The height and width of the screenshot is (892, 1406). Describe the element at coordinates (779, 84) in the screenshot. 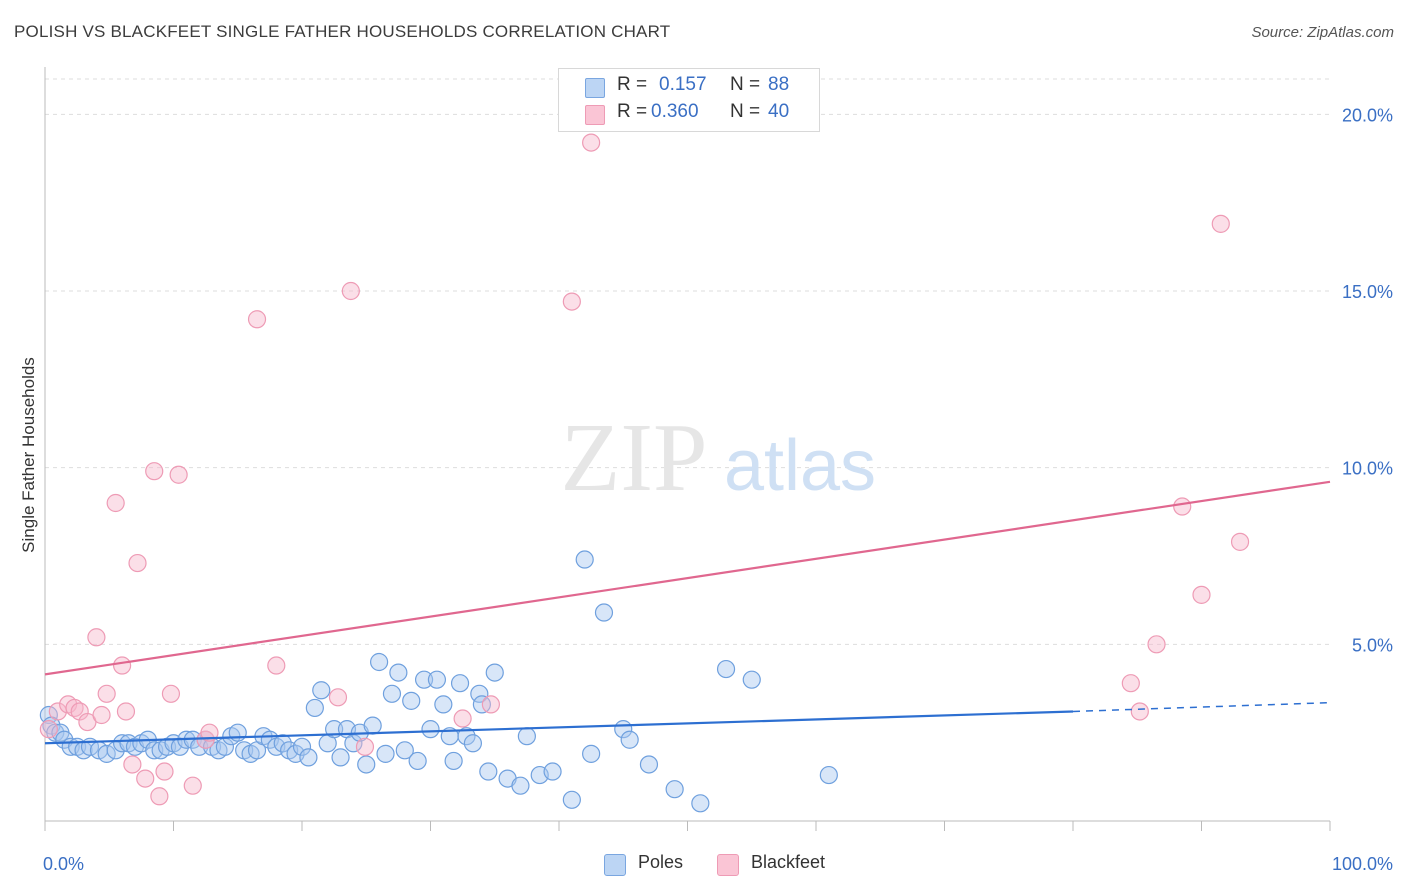

I see `poles-n-value: 88` at that location.